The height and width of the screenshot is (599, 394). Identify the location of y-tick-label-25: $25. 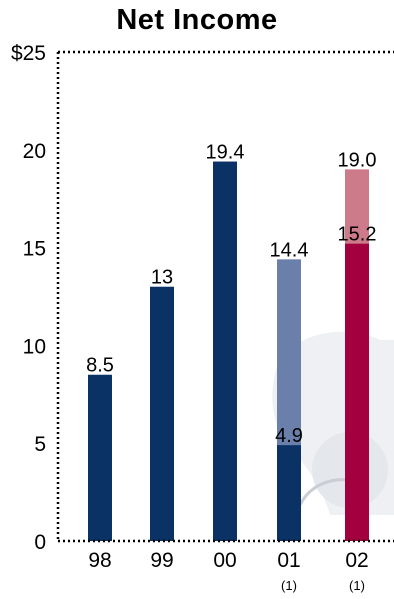
(28, 53).